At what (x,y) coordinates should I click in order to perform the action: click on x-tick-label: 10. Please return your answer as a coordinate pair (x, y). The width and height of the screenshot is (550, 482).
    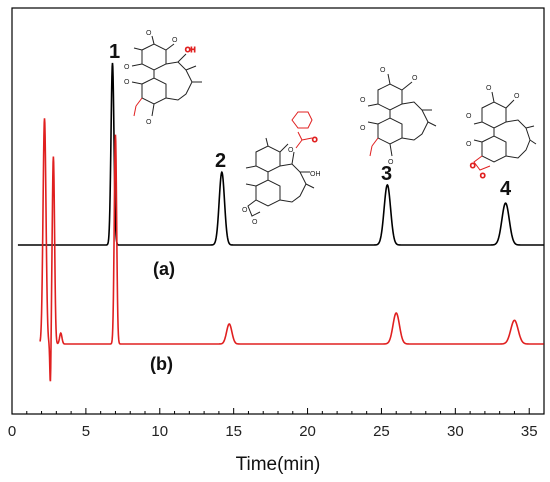
    Looking at the image, I should click on (159, 431).